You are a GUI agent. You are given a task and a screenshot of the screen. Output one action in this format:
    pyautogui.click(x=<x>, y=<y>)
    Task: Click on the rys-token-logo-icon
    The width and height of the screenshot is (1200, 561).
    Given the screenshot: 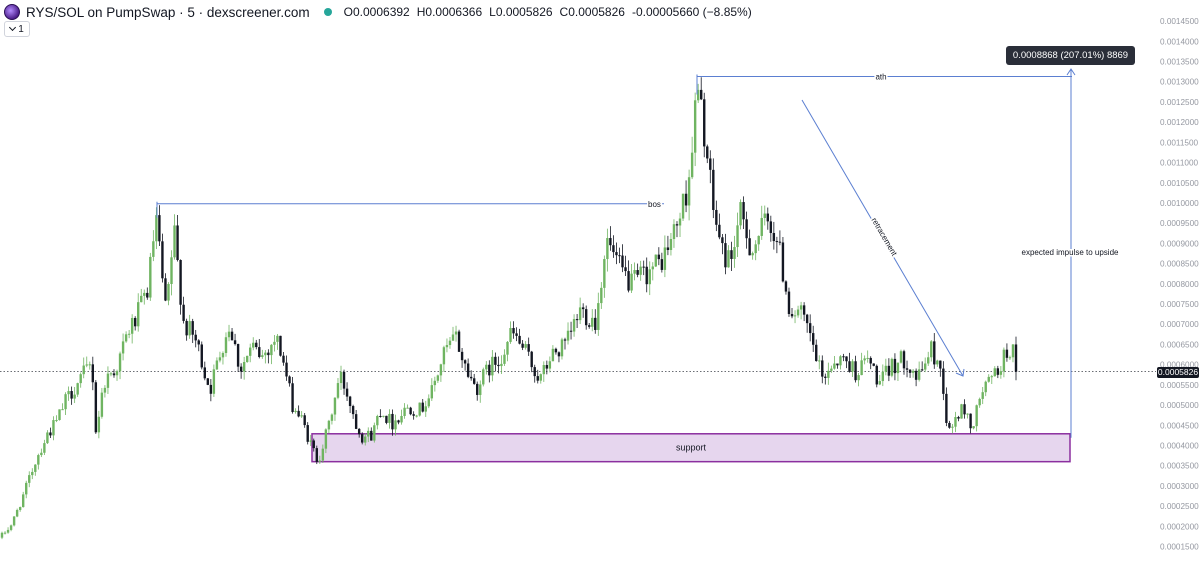 What is the action you would take?
    pyautogui.click(x=12, y=12)
    